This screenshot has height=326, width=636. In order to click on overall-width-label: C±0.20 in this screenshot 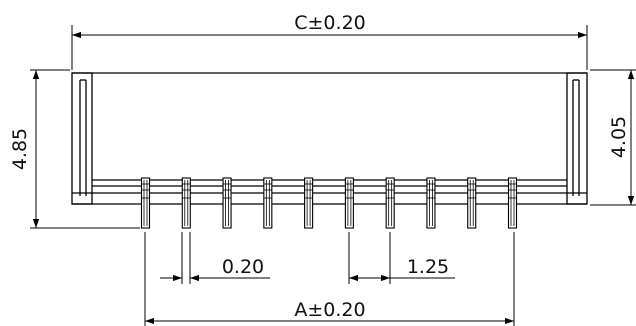, I will do `click(330, 23)`.